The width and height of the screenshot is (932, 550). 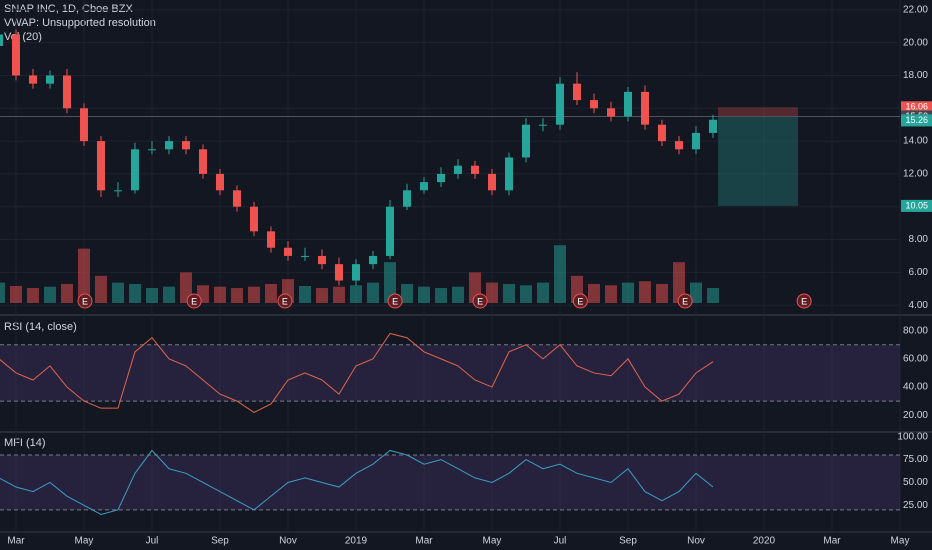 I want to click on last-price-label-bg, so click(x=916, y=120).